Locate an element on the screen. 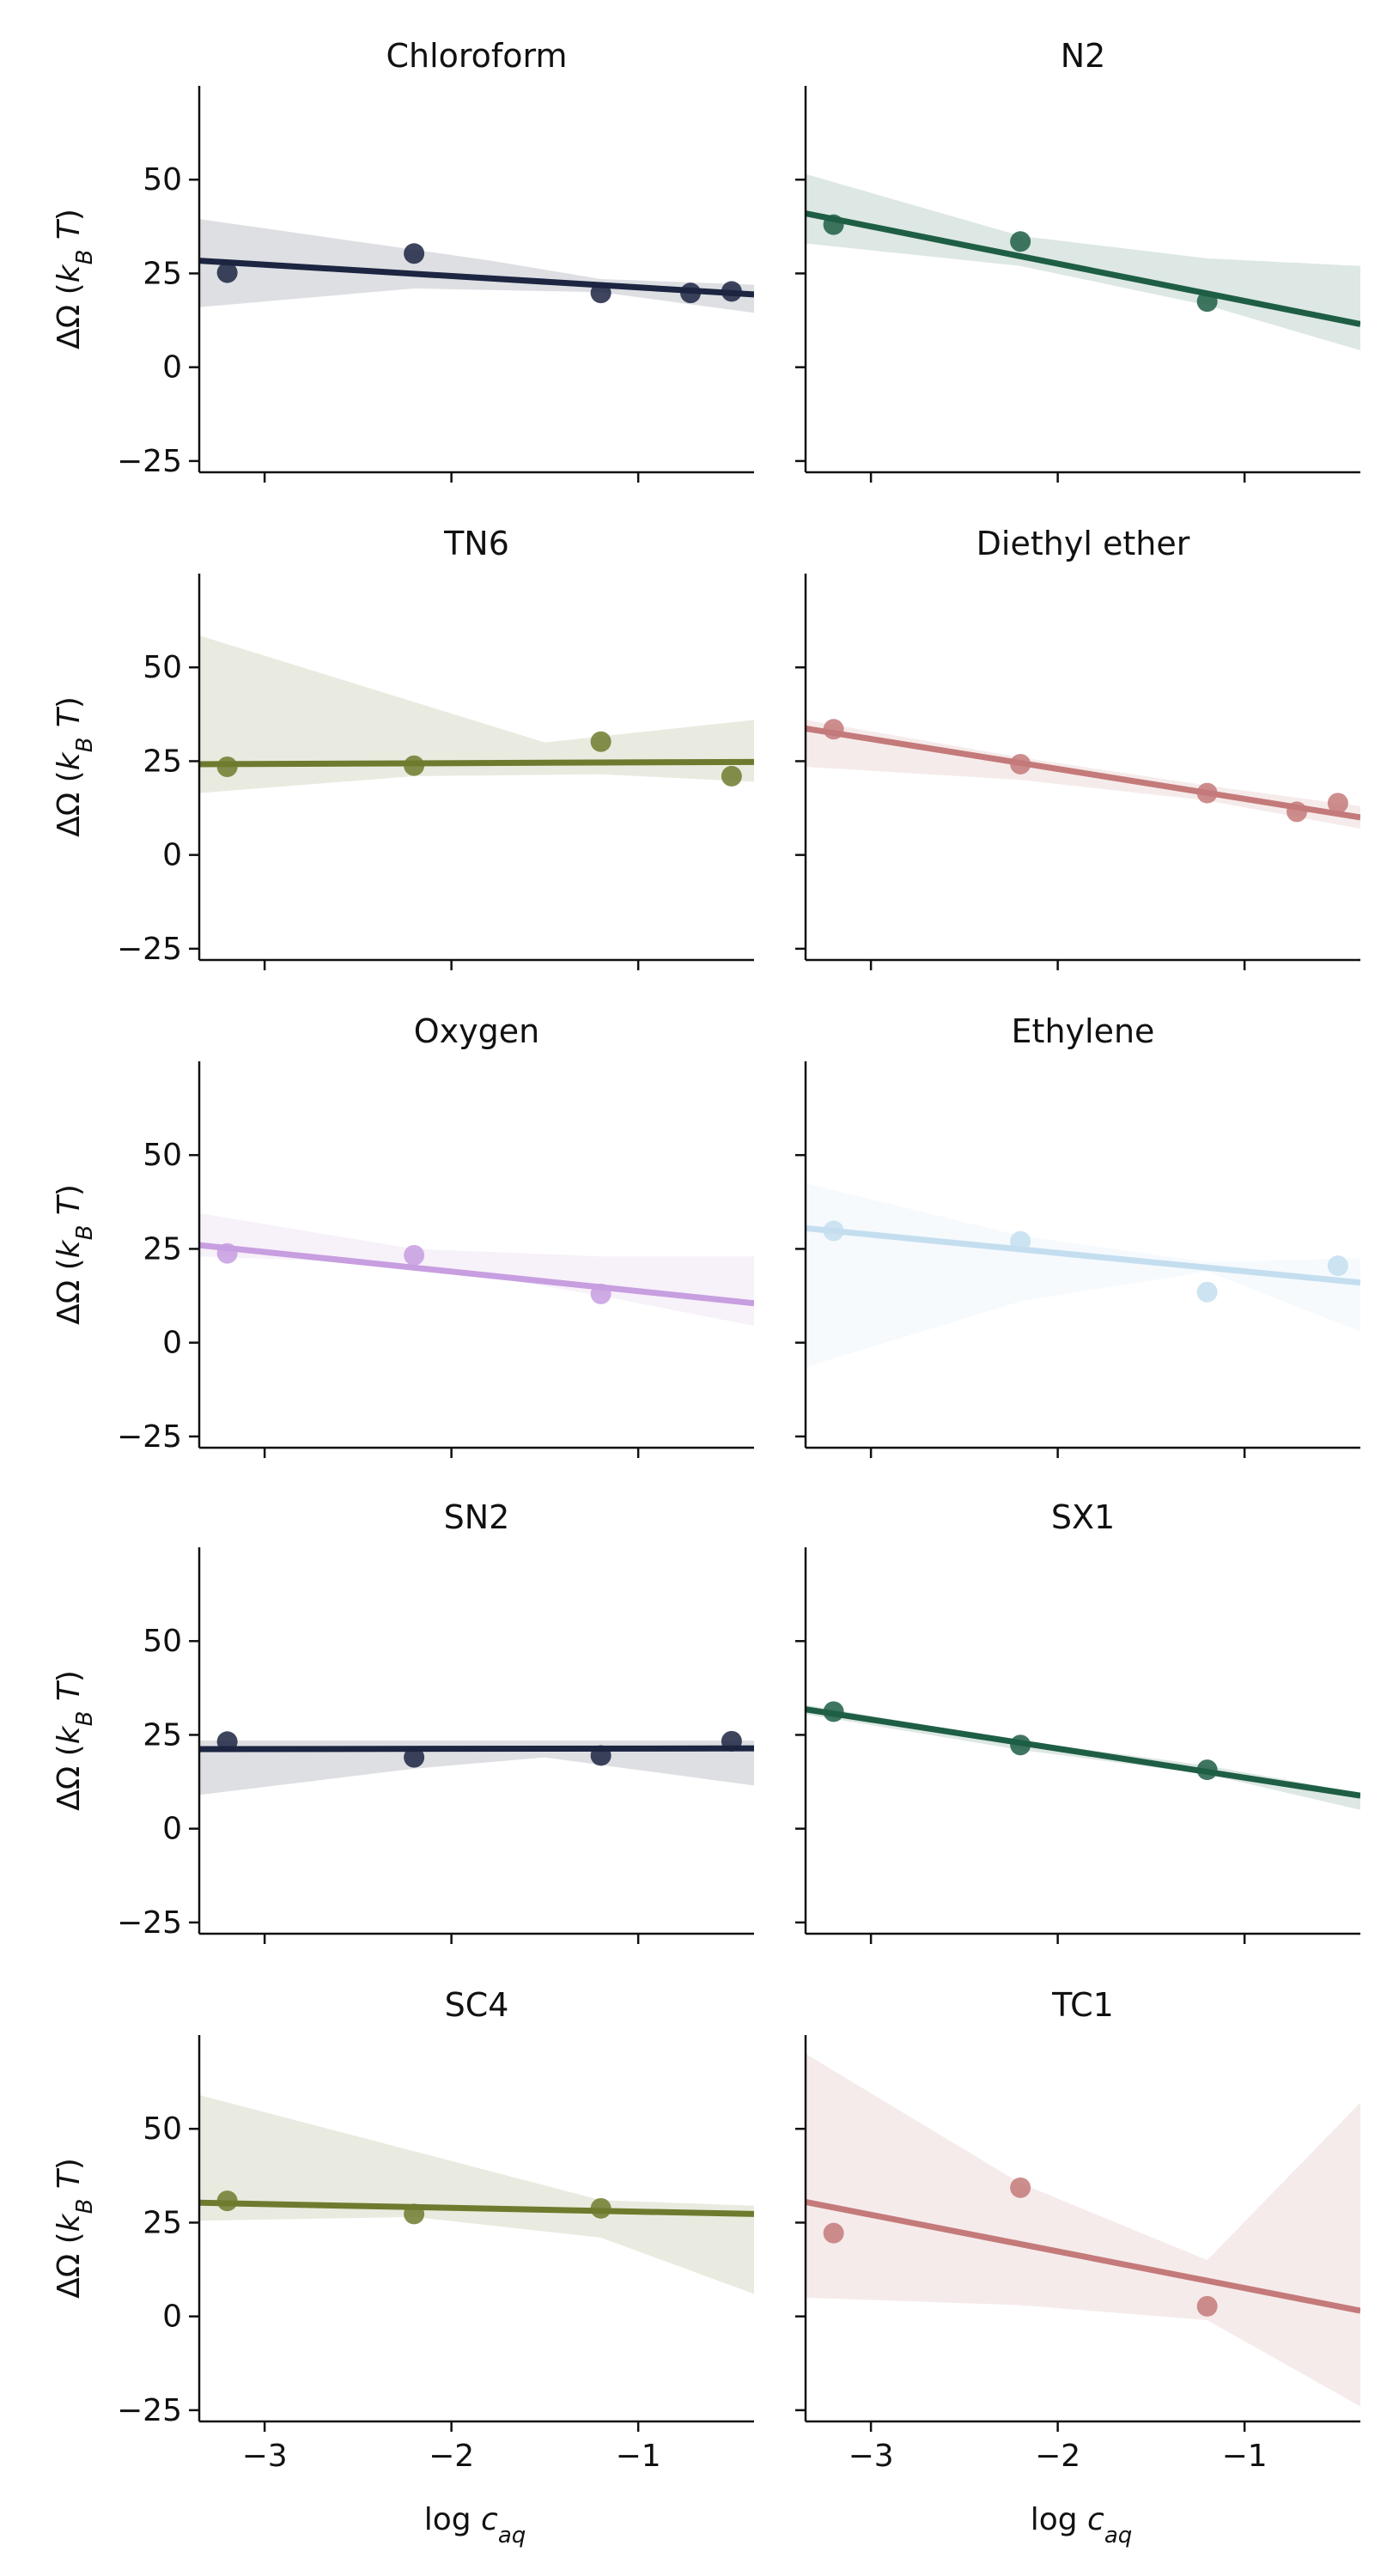  panel-title: SX1 is located at coordinates (1083, 1517).